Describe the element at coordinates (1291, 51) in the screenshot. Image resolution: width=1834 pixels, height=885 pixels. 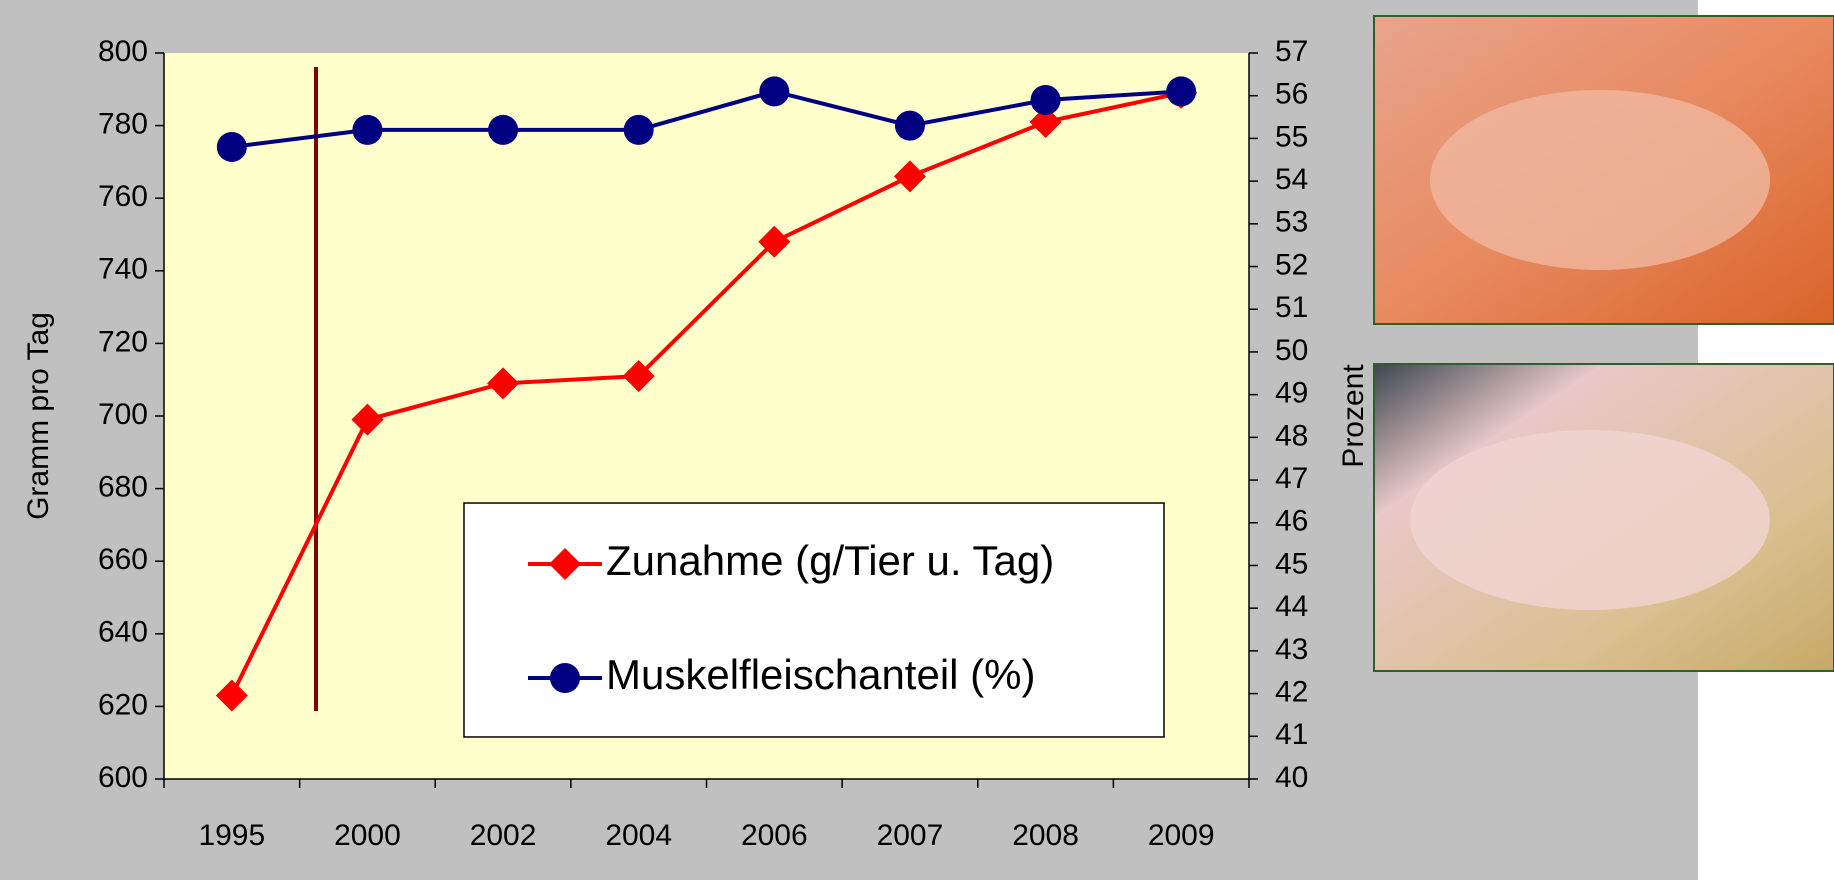
I see `y2-tick-label: 57` at that location.